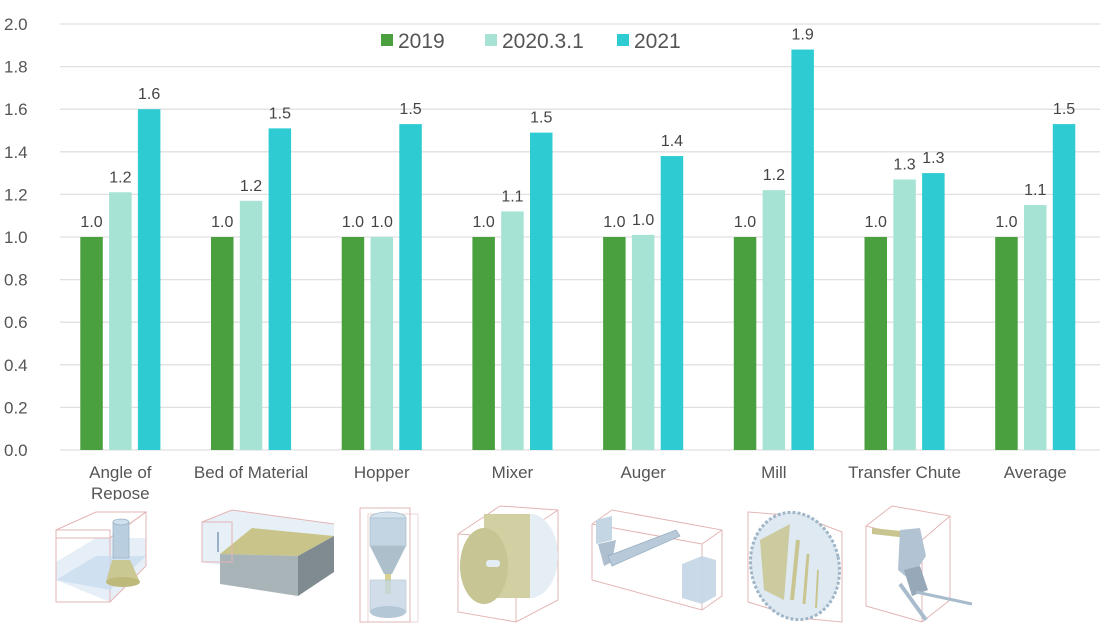  What do you see at coordinates (382, 472) in the screenshot?
I see `category-label: Hopper` at bounding box center [382, 472].